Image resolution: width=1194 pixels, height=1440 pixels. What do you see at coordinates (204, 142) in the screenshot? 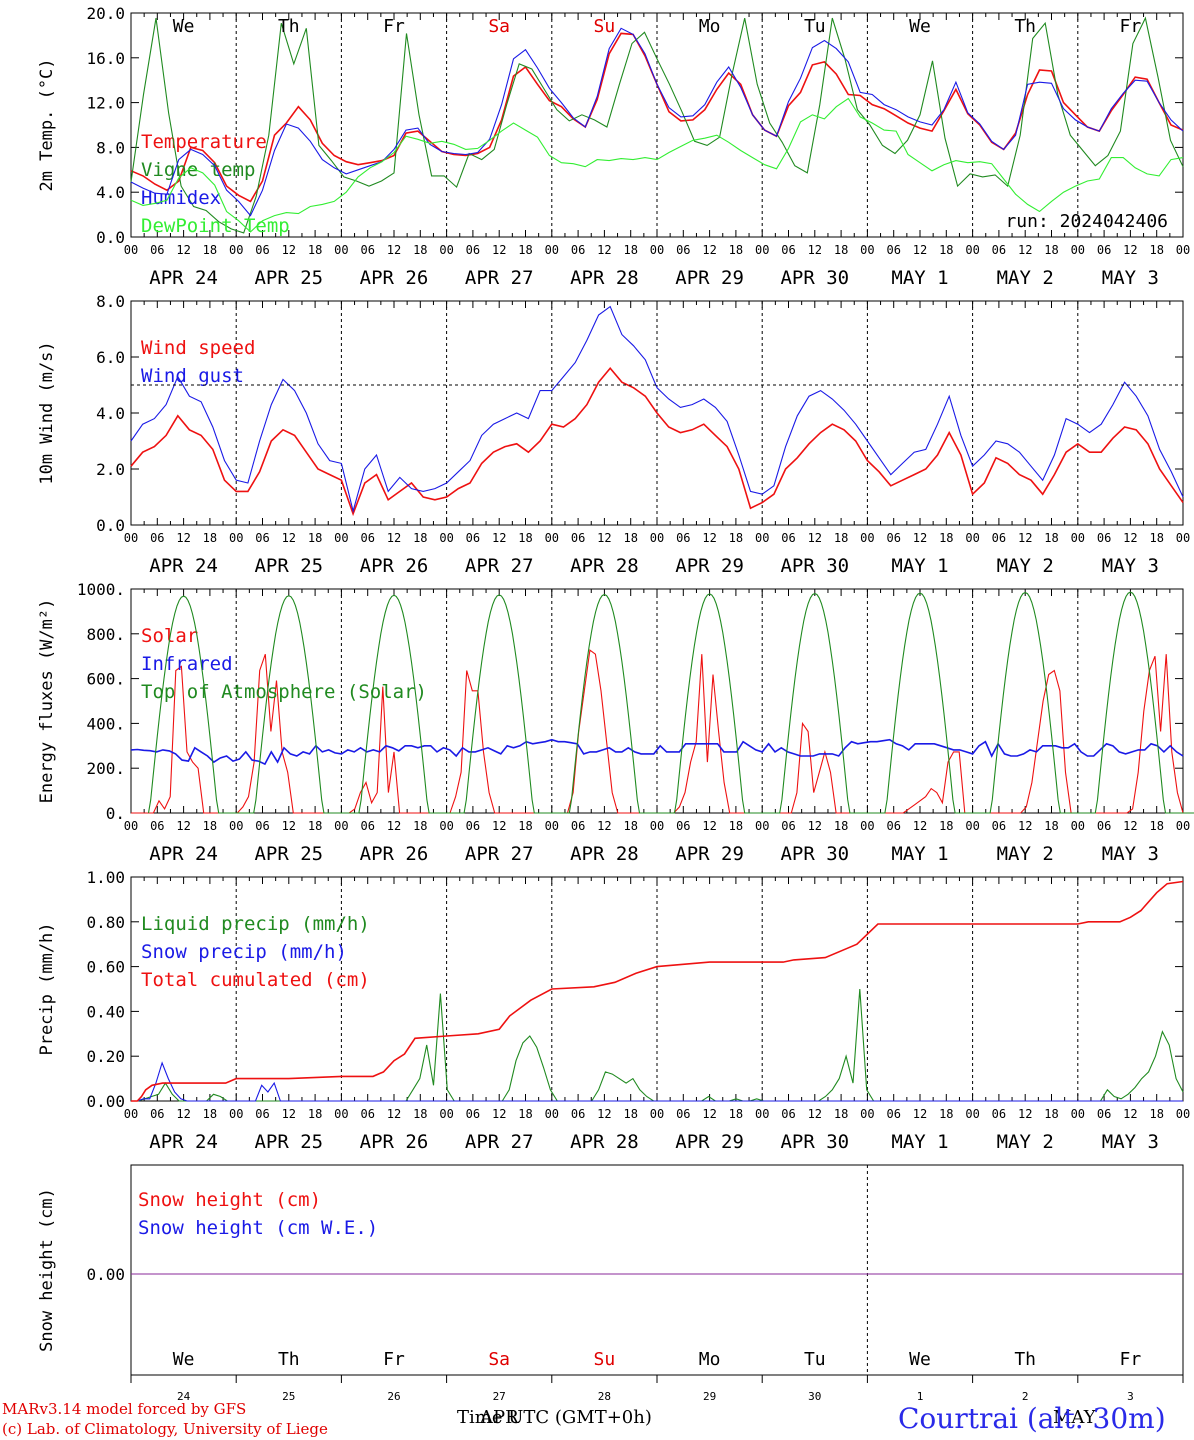
I see `legend-entry: Temperature` at bounding box center [204, 142].